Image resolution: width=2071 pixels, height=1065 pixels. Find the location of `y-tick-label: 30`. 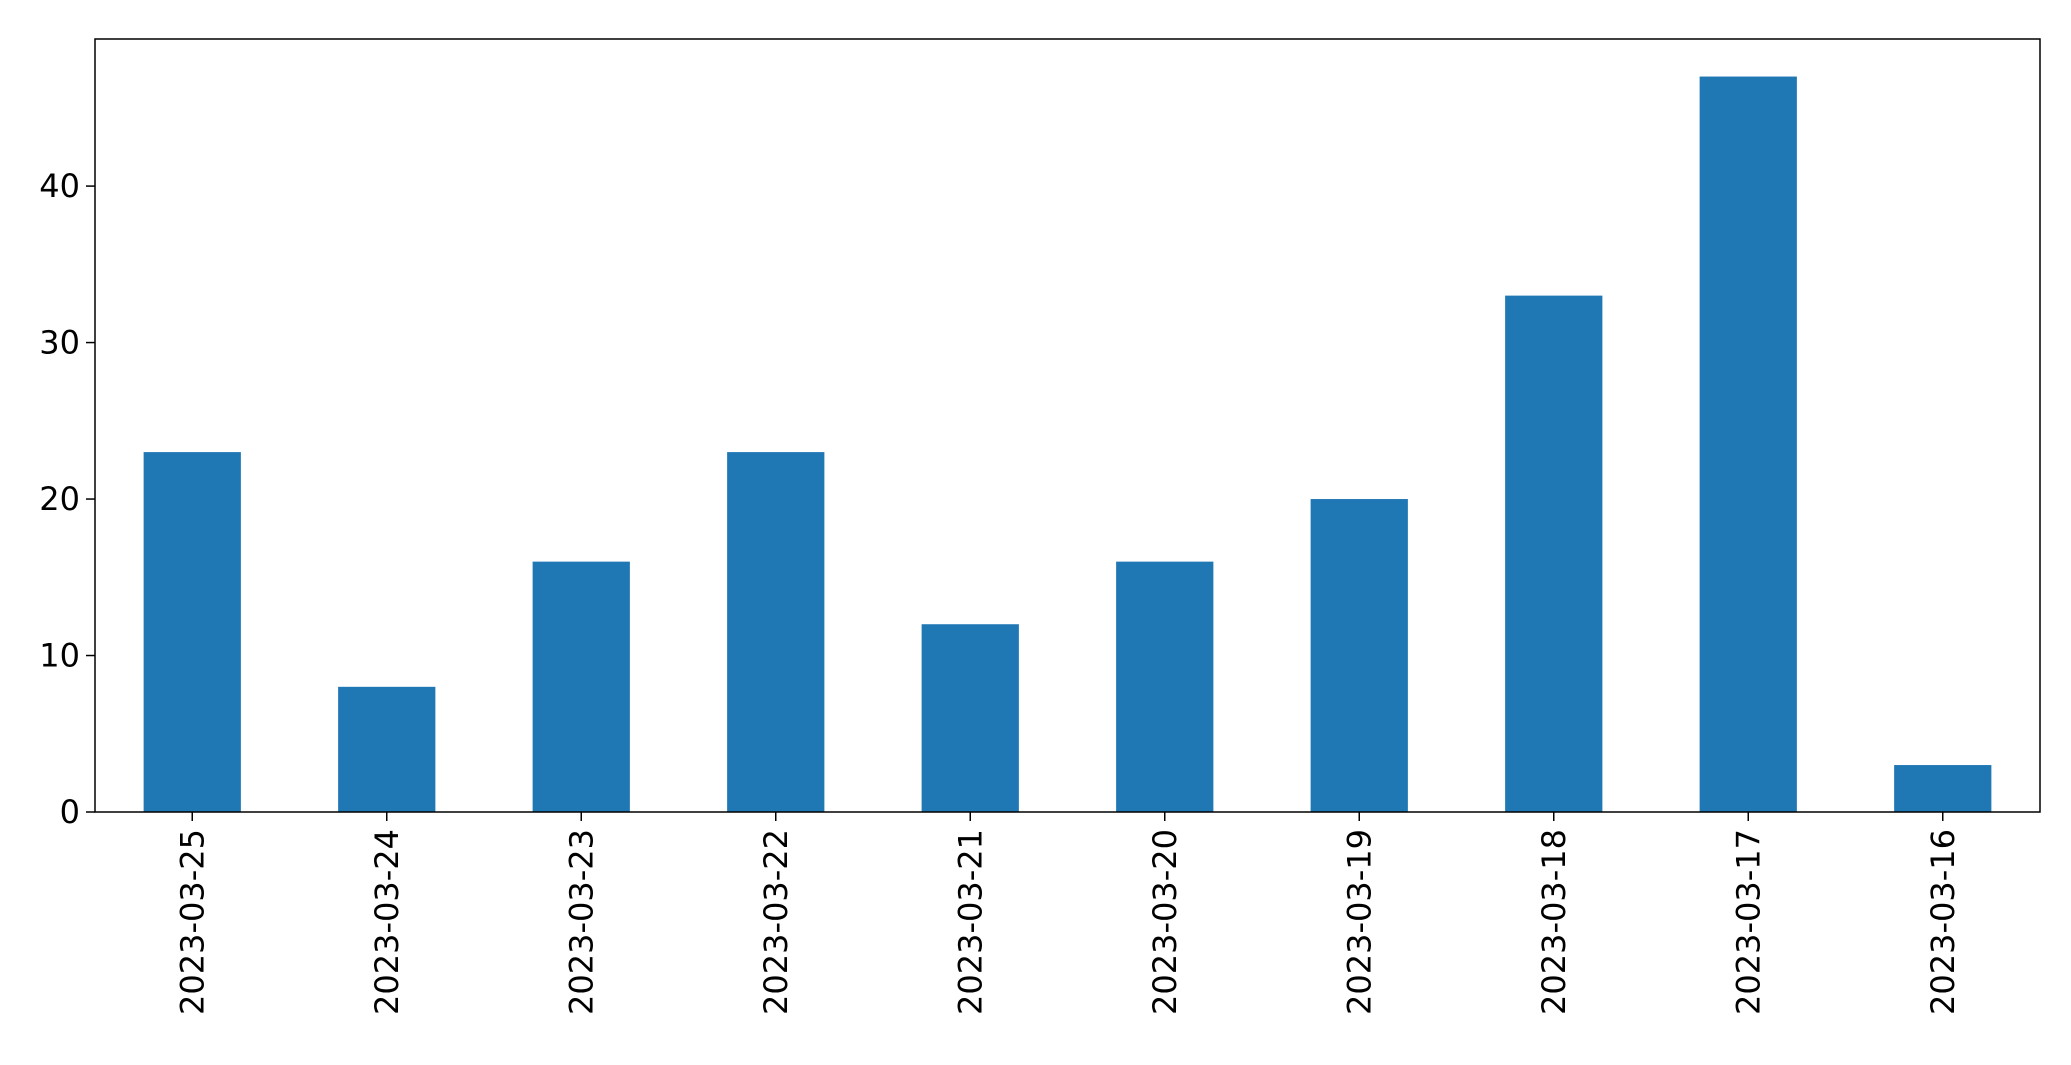

y-tick-label: 30 is located at coordinates (59, 343).